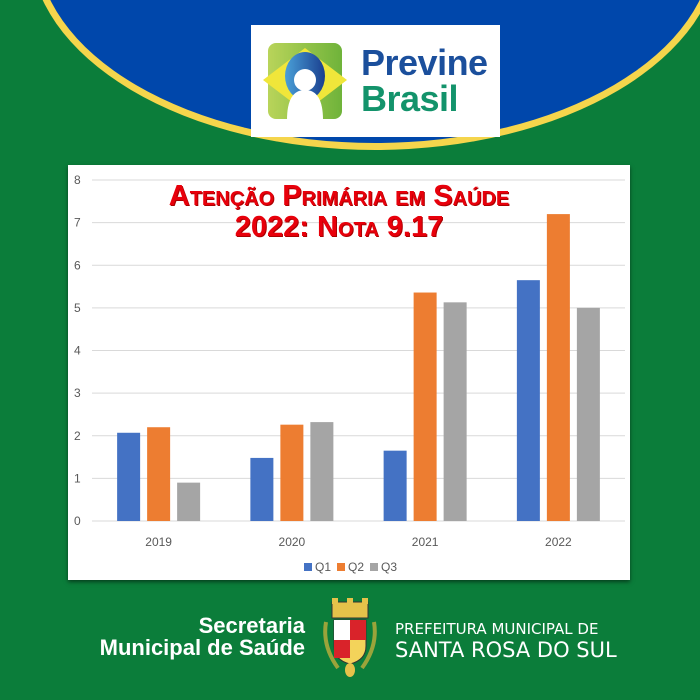  I want to click on legend-swatch-q3, so click(374, 567).